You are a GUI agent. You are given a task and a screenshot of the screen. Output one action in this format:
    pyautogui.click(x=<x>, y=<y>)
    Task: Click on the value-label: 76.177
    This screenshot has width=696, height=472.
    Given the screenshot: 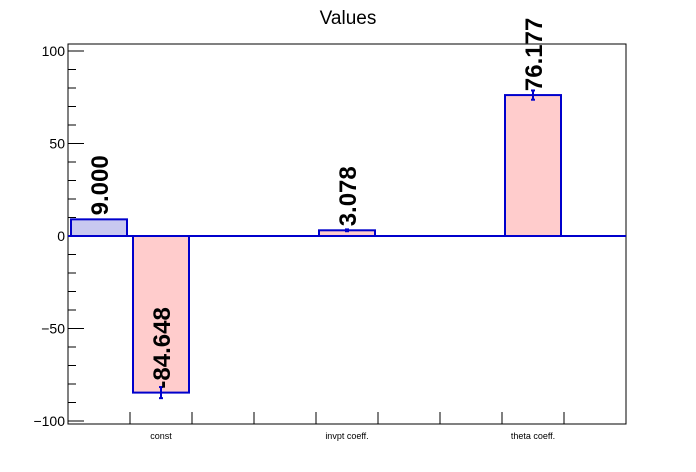 What is the action you would take?
    pyautogui.click(x=534, y=54)
    